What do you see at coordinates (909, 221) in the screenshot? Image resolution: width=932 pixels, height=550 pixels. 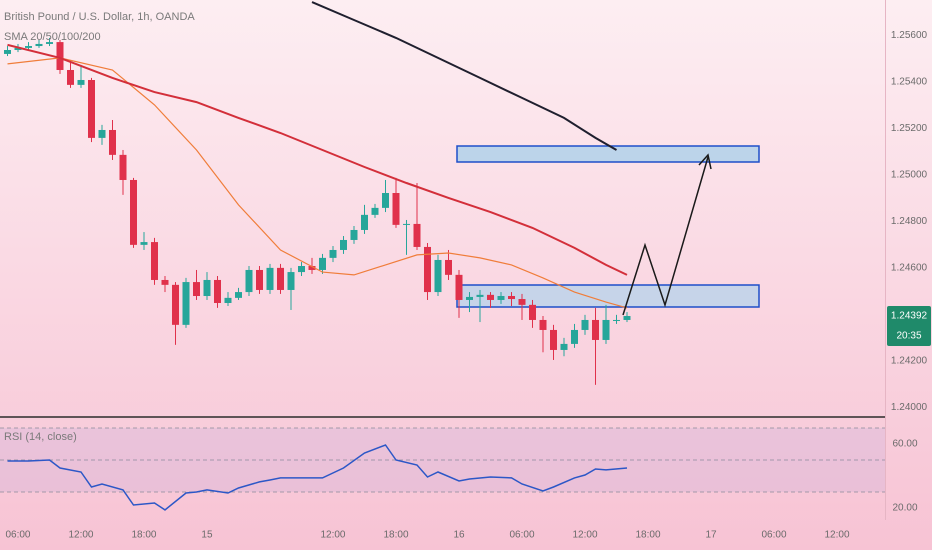 I see `y-tick-label: 1.24800` at bounding box center [909, 221].